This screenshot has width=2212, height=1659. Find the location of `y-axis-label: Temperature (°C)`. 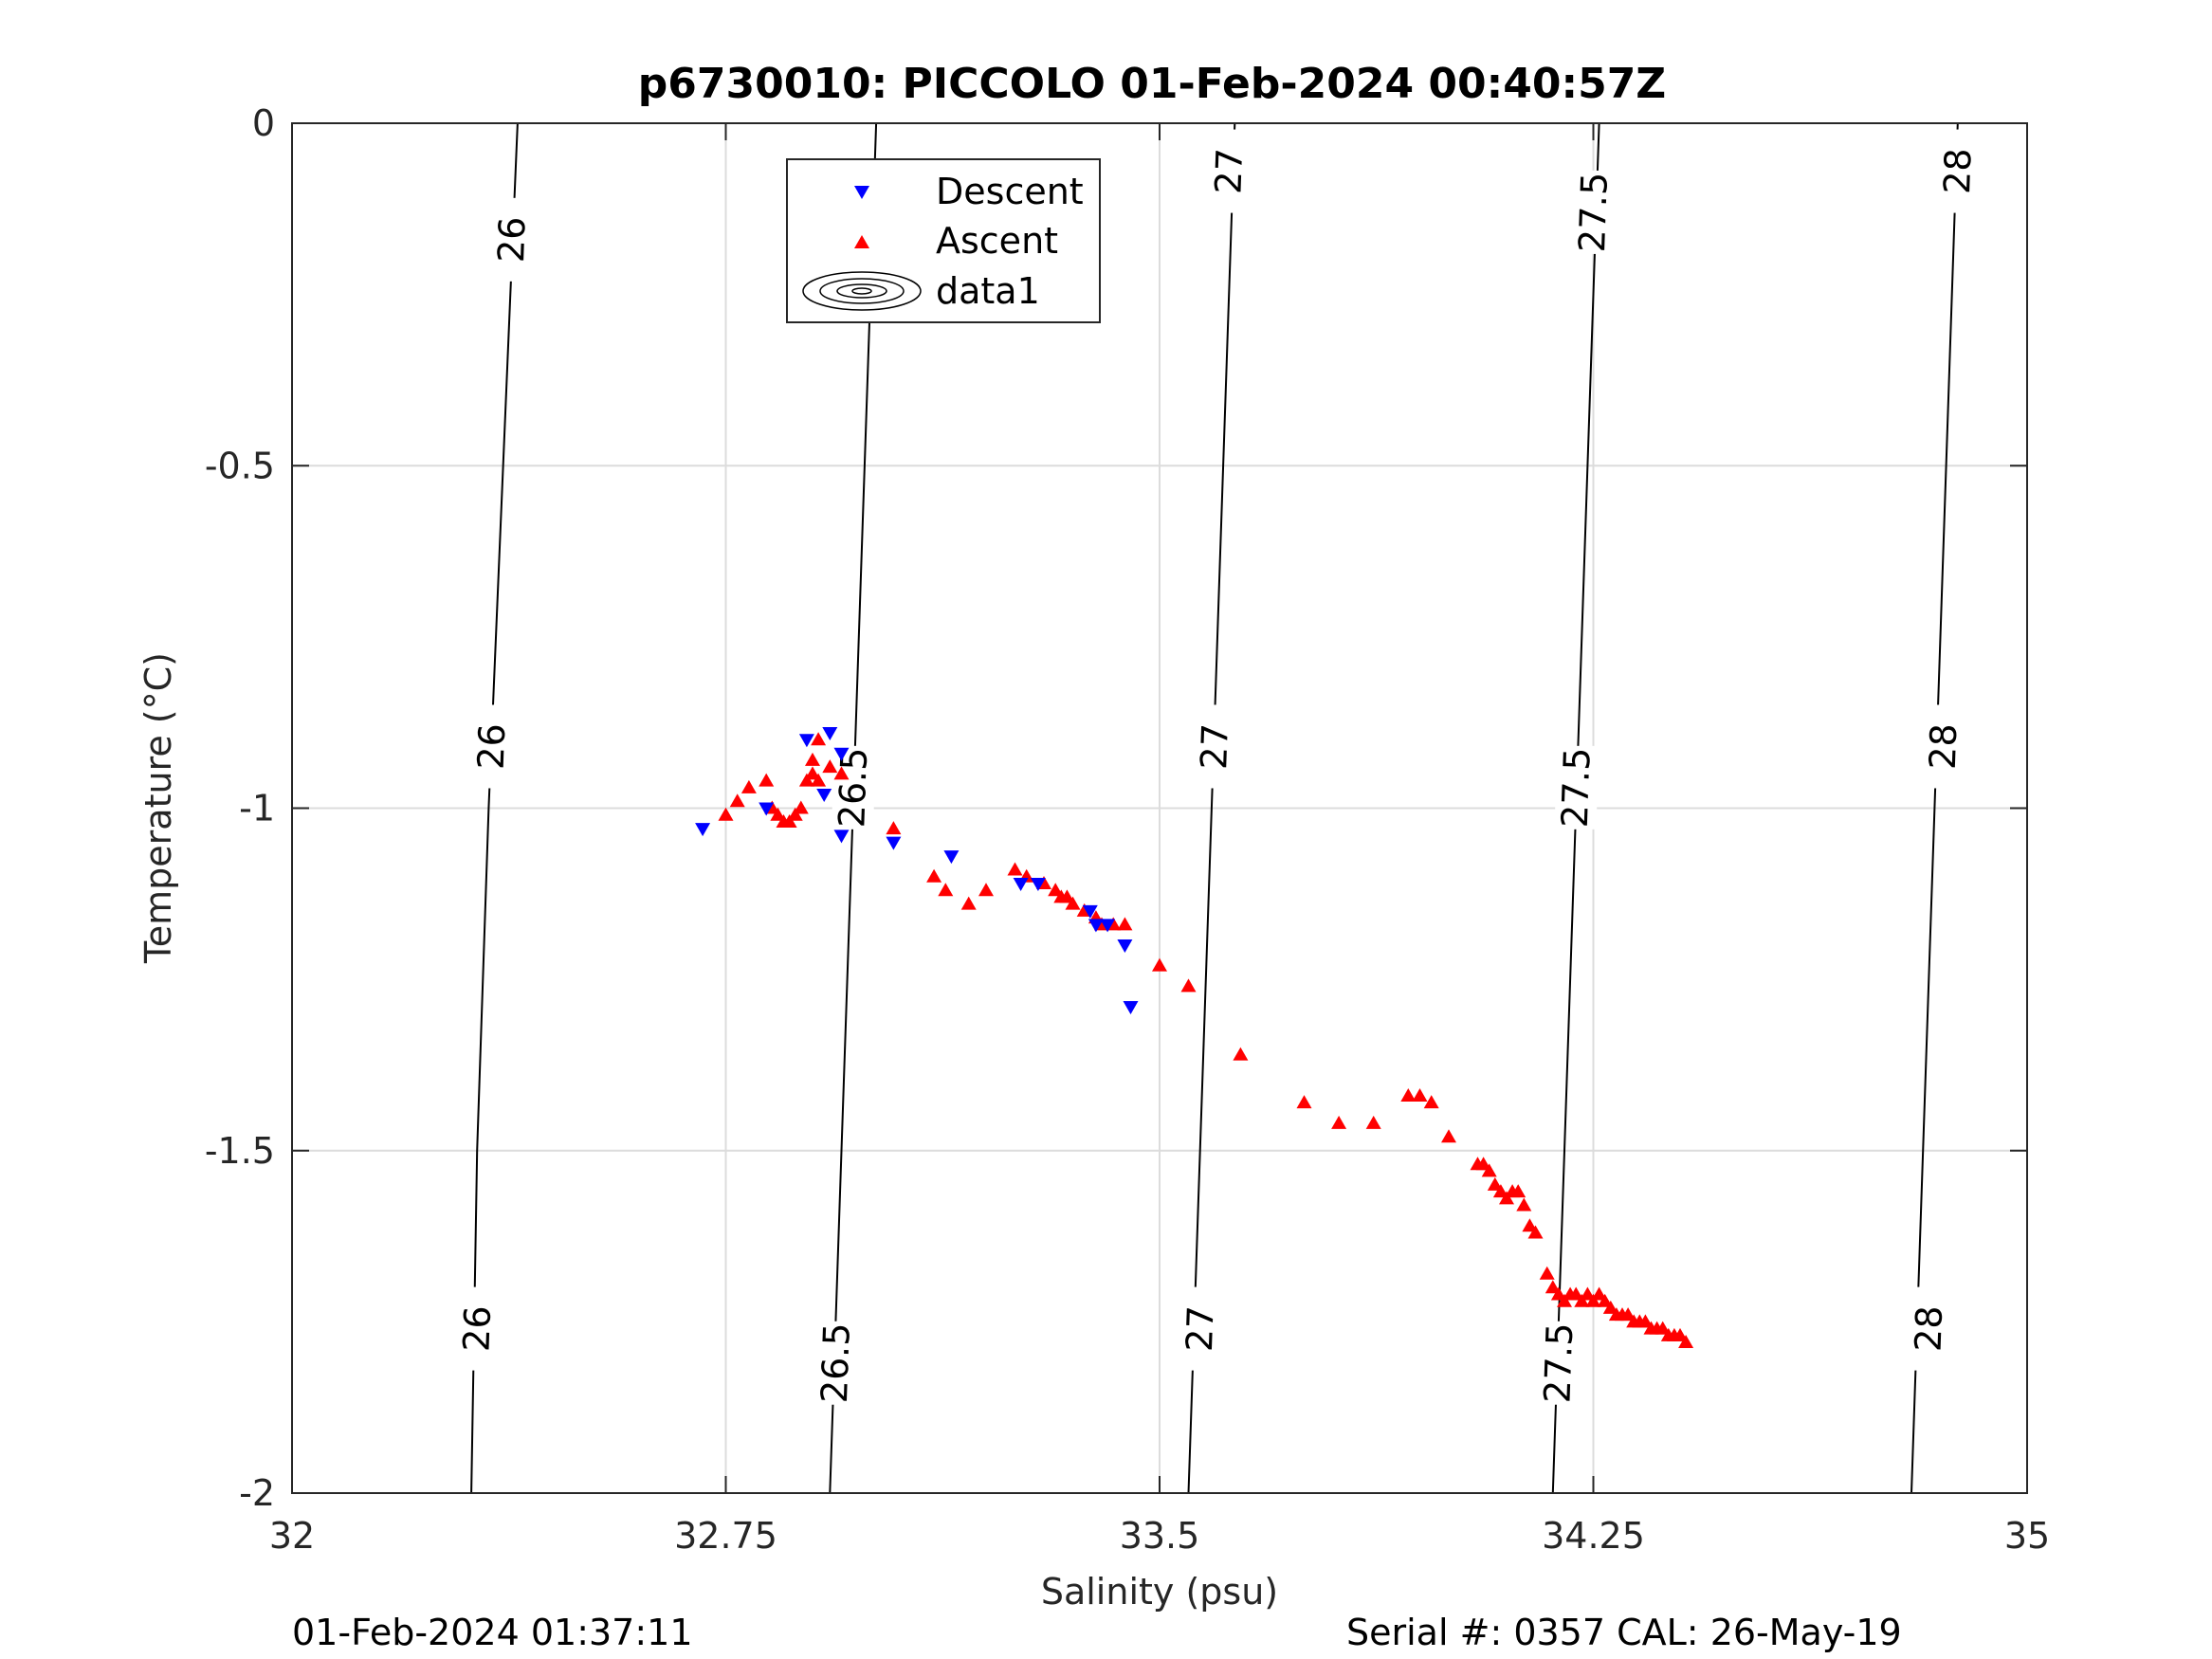

y-axis-label: Temperature (°C) is located at coordinates (158, 808).